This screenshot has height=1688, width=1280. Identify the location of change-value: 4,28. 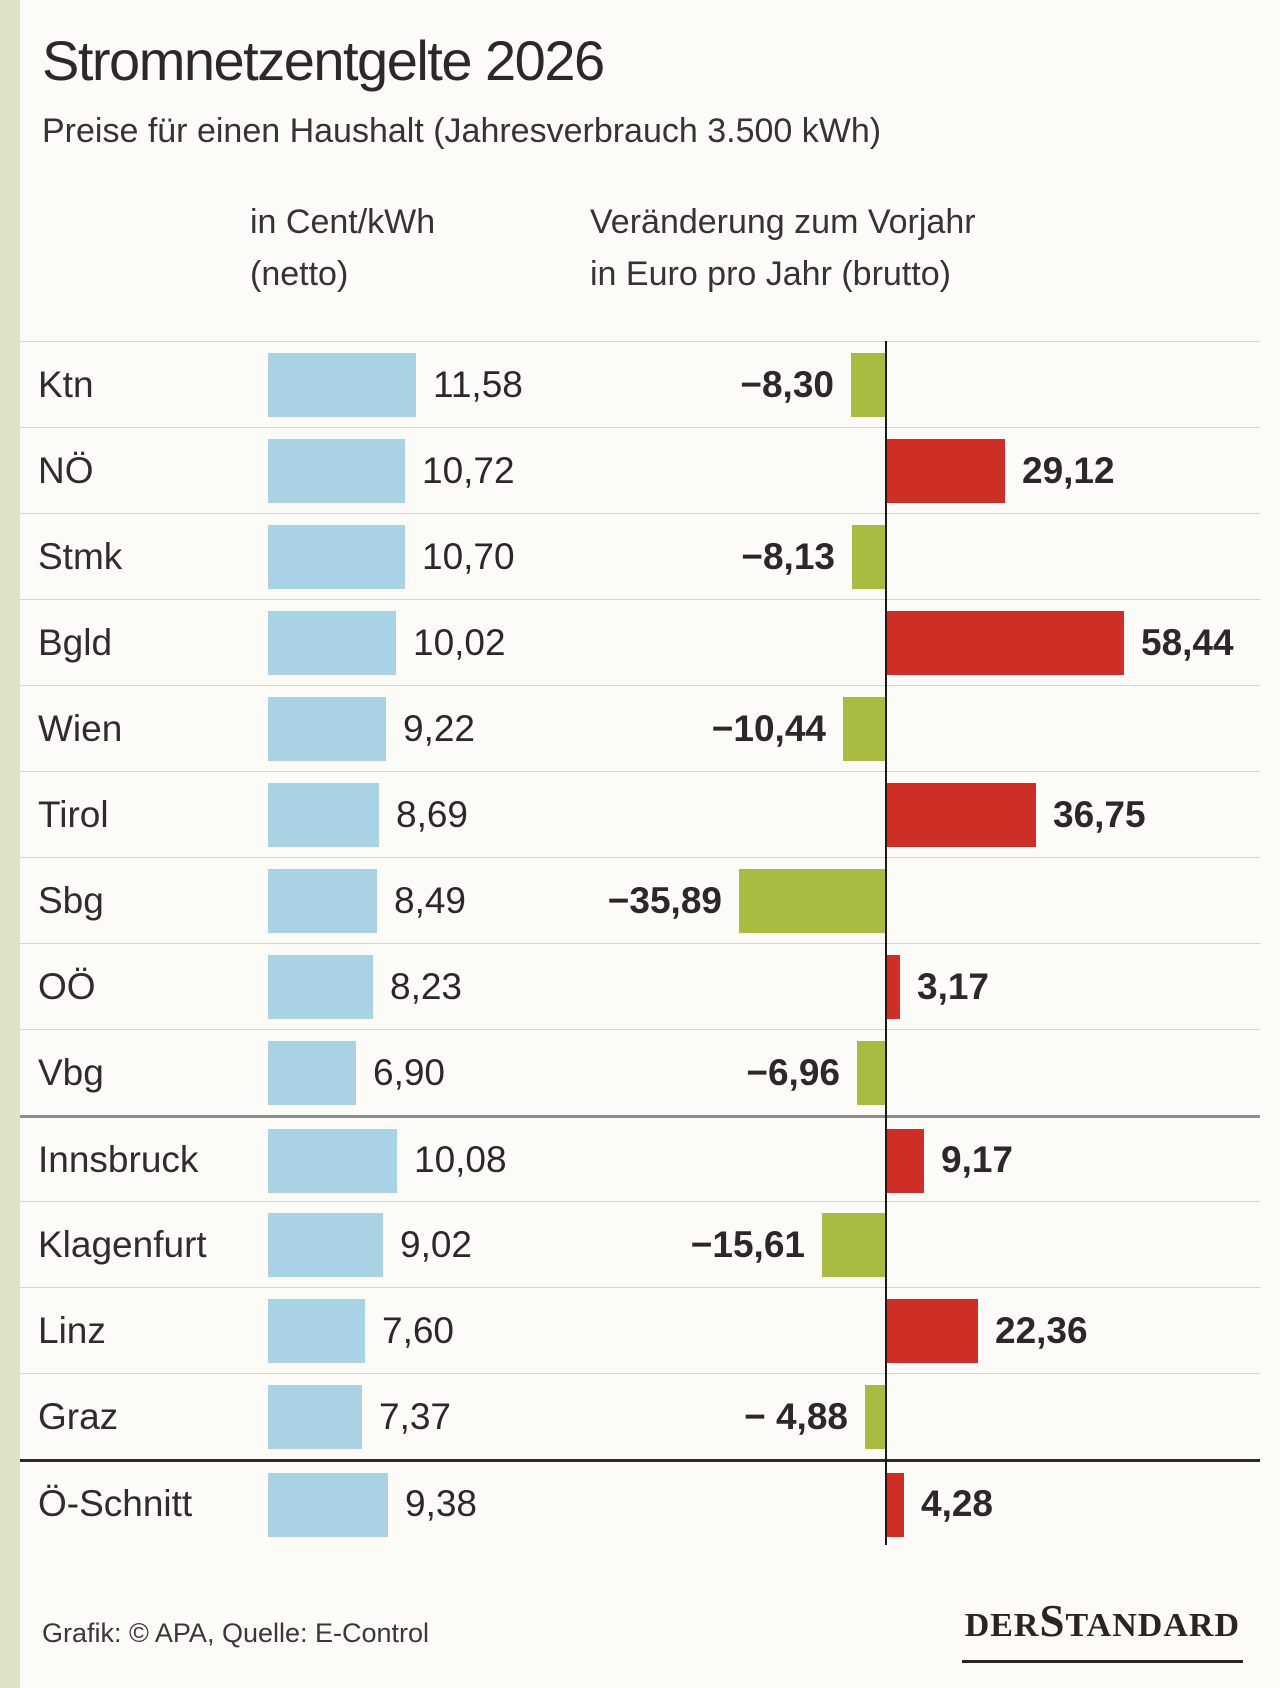
(957, 1503).